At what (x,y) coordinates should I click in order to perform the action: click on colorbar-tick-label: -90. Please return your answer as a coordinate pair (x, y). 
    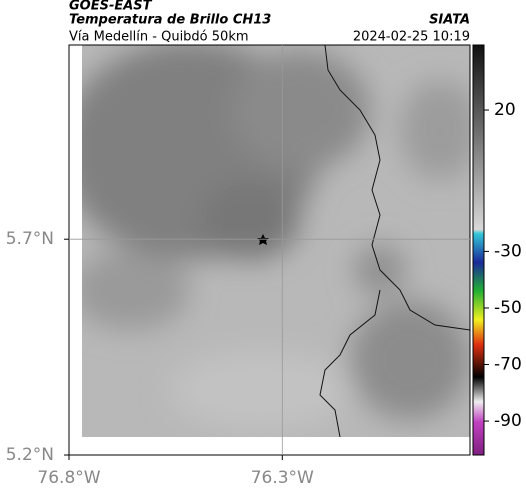
    Looking at the image, I should click on (508, 421).